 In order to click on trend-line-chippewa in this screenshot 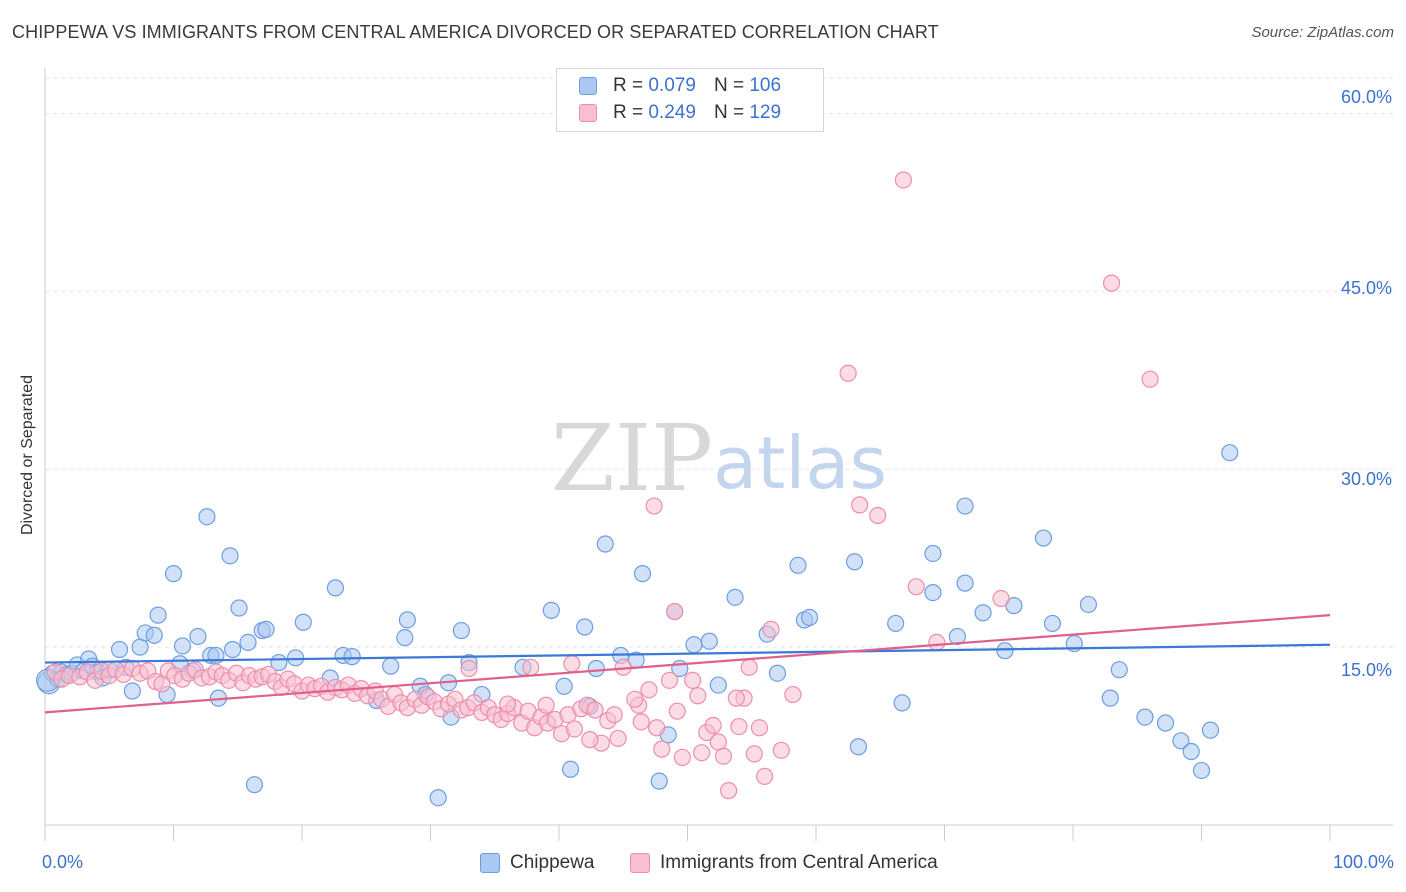, I will do `click(687, 653)`.